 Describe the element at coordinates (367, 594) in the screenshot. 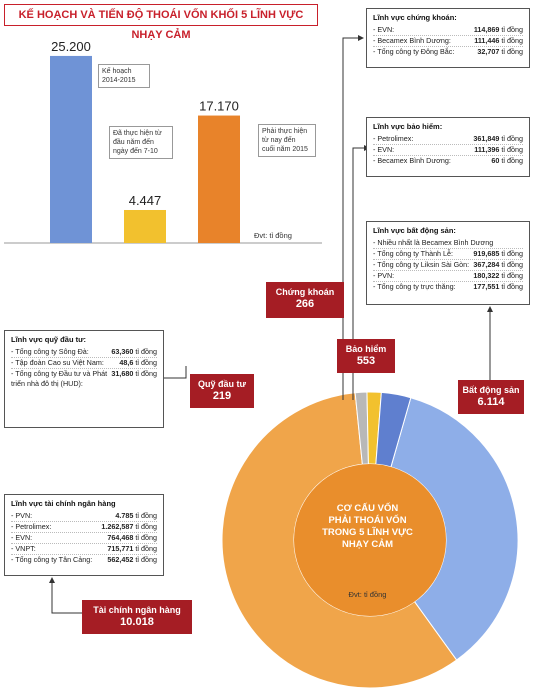

I see `donut-unit: Đvt: tỉ đồng` at that location.